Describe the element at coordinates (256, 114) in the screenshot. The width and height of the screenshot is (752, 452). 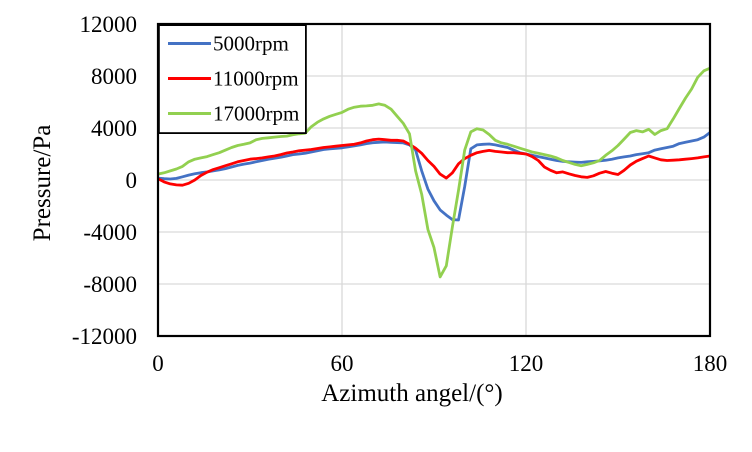
I see `legend-label-17000rpm: 17000rpm` at that location.